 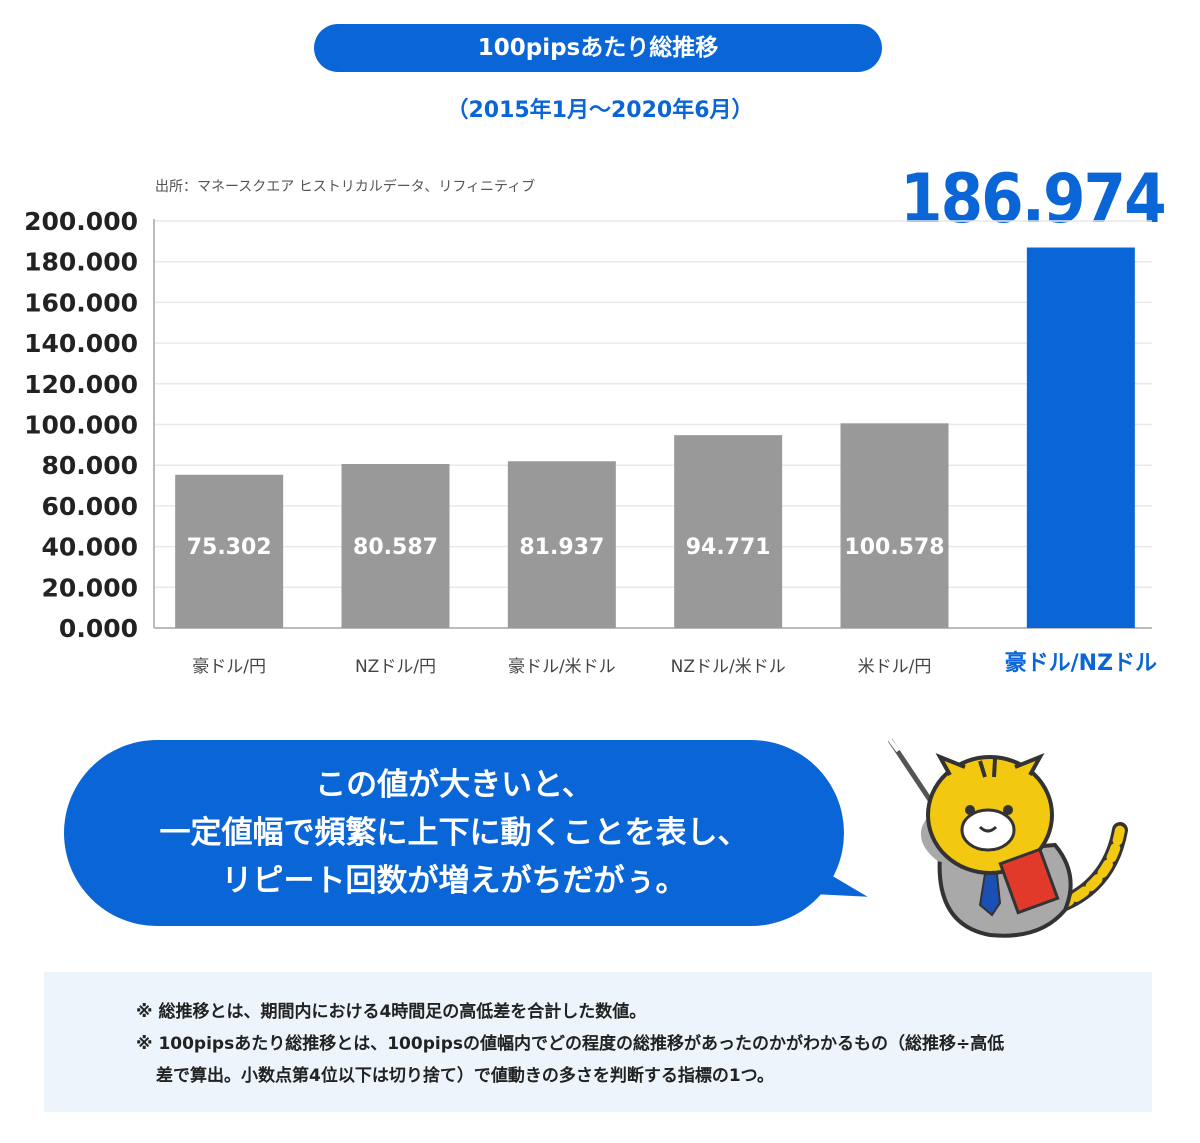 I want to click on y-tick-label: 200.000, so click(x=81, y=221).